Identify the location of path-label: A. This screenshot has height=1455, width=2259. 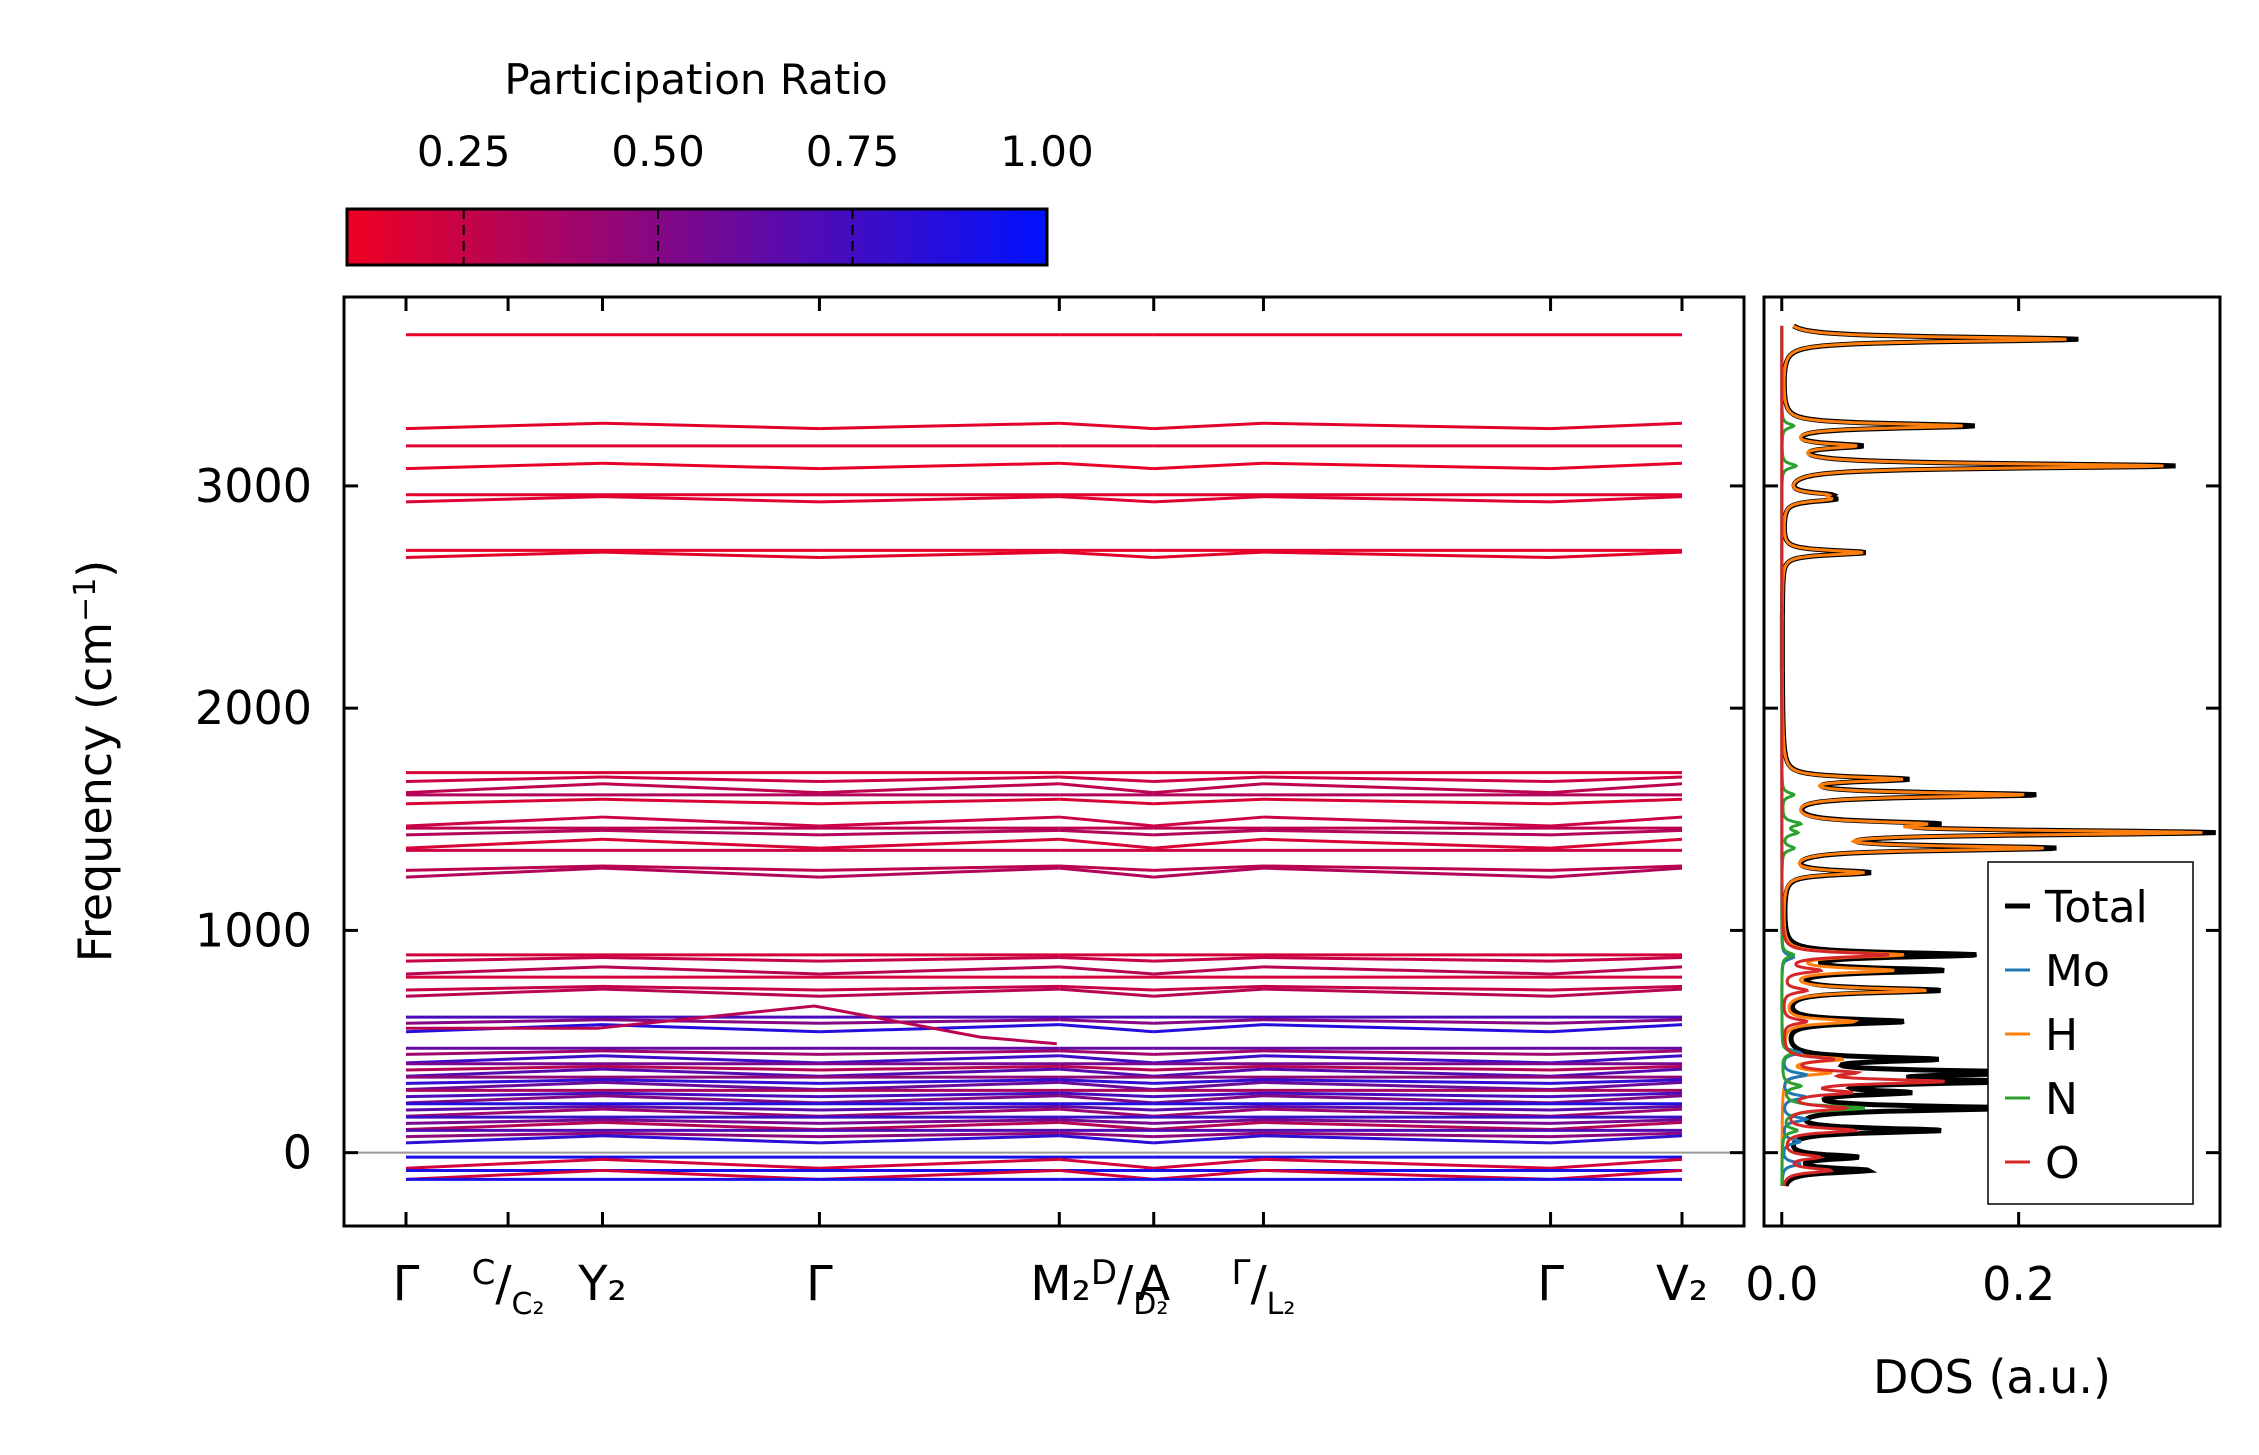
(1153, 1284).